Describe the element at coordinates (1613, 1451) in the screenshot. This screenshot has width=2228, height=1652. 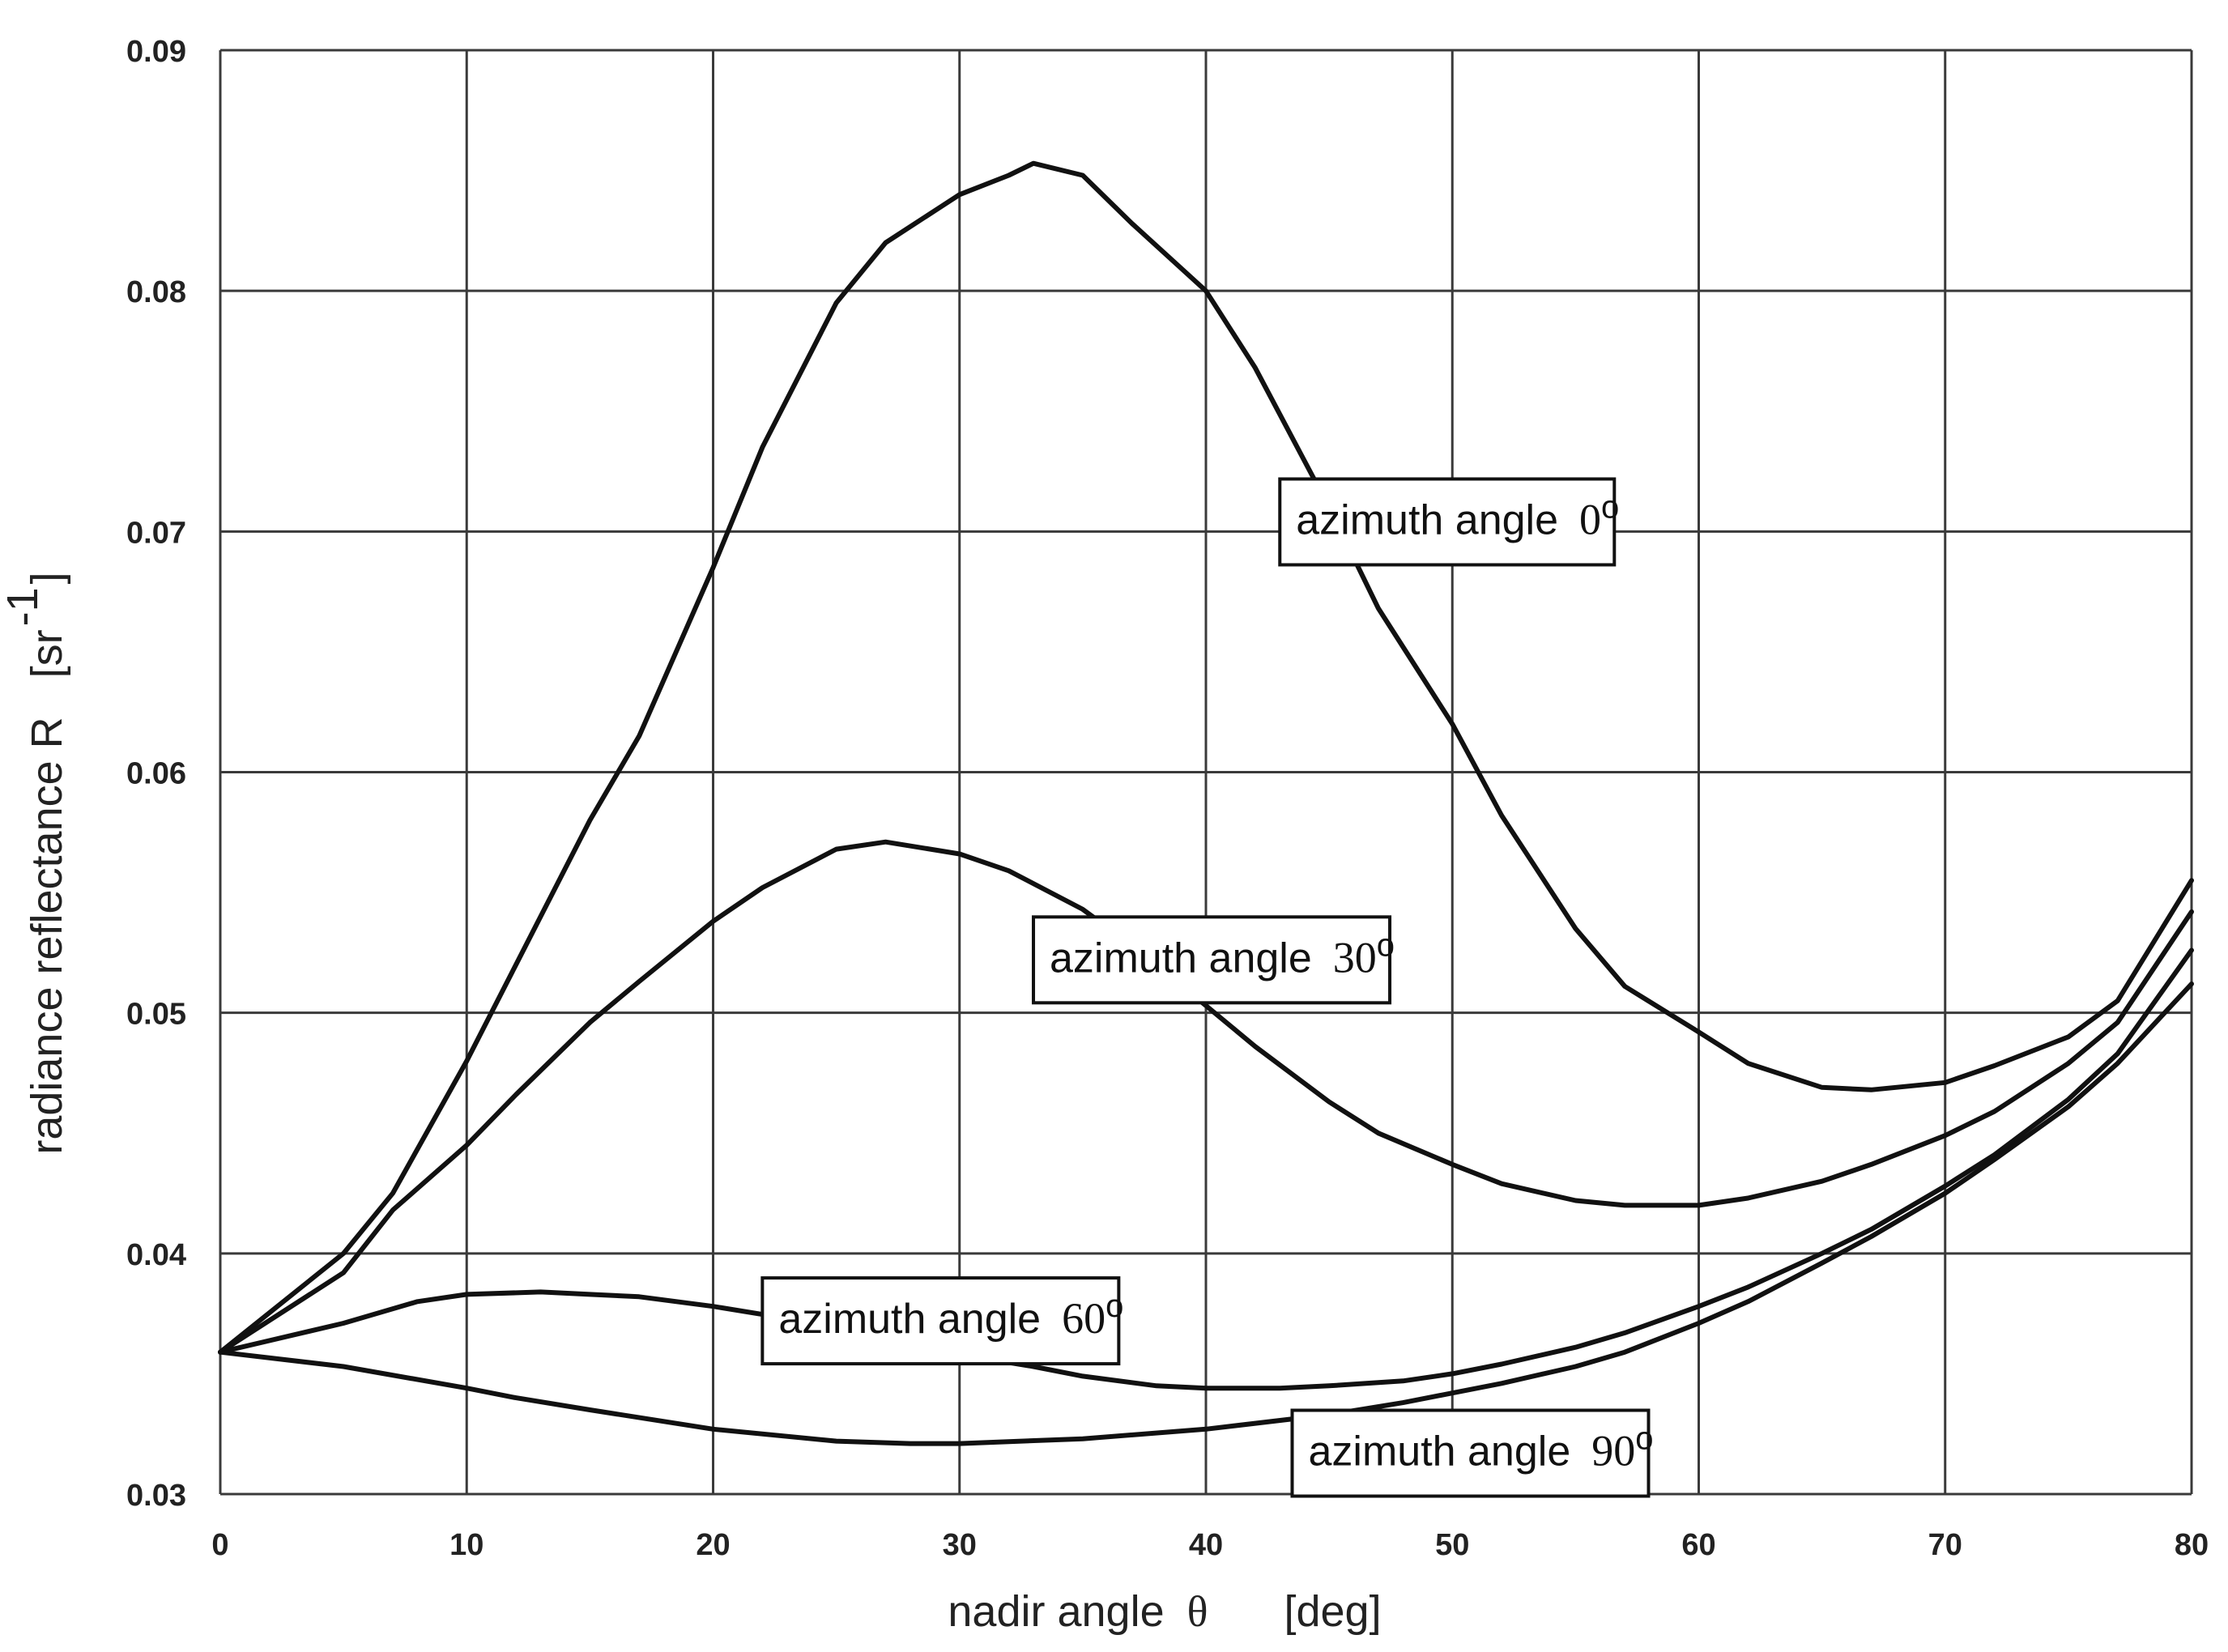
I see `label-value: 90` at that location.